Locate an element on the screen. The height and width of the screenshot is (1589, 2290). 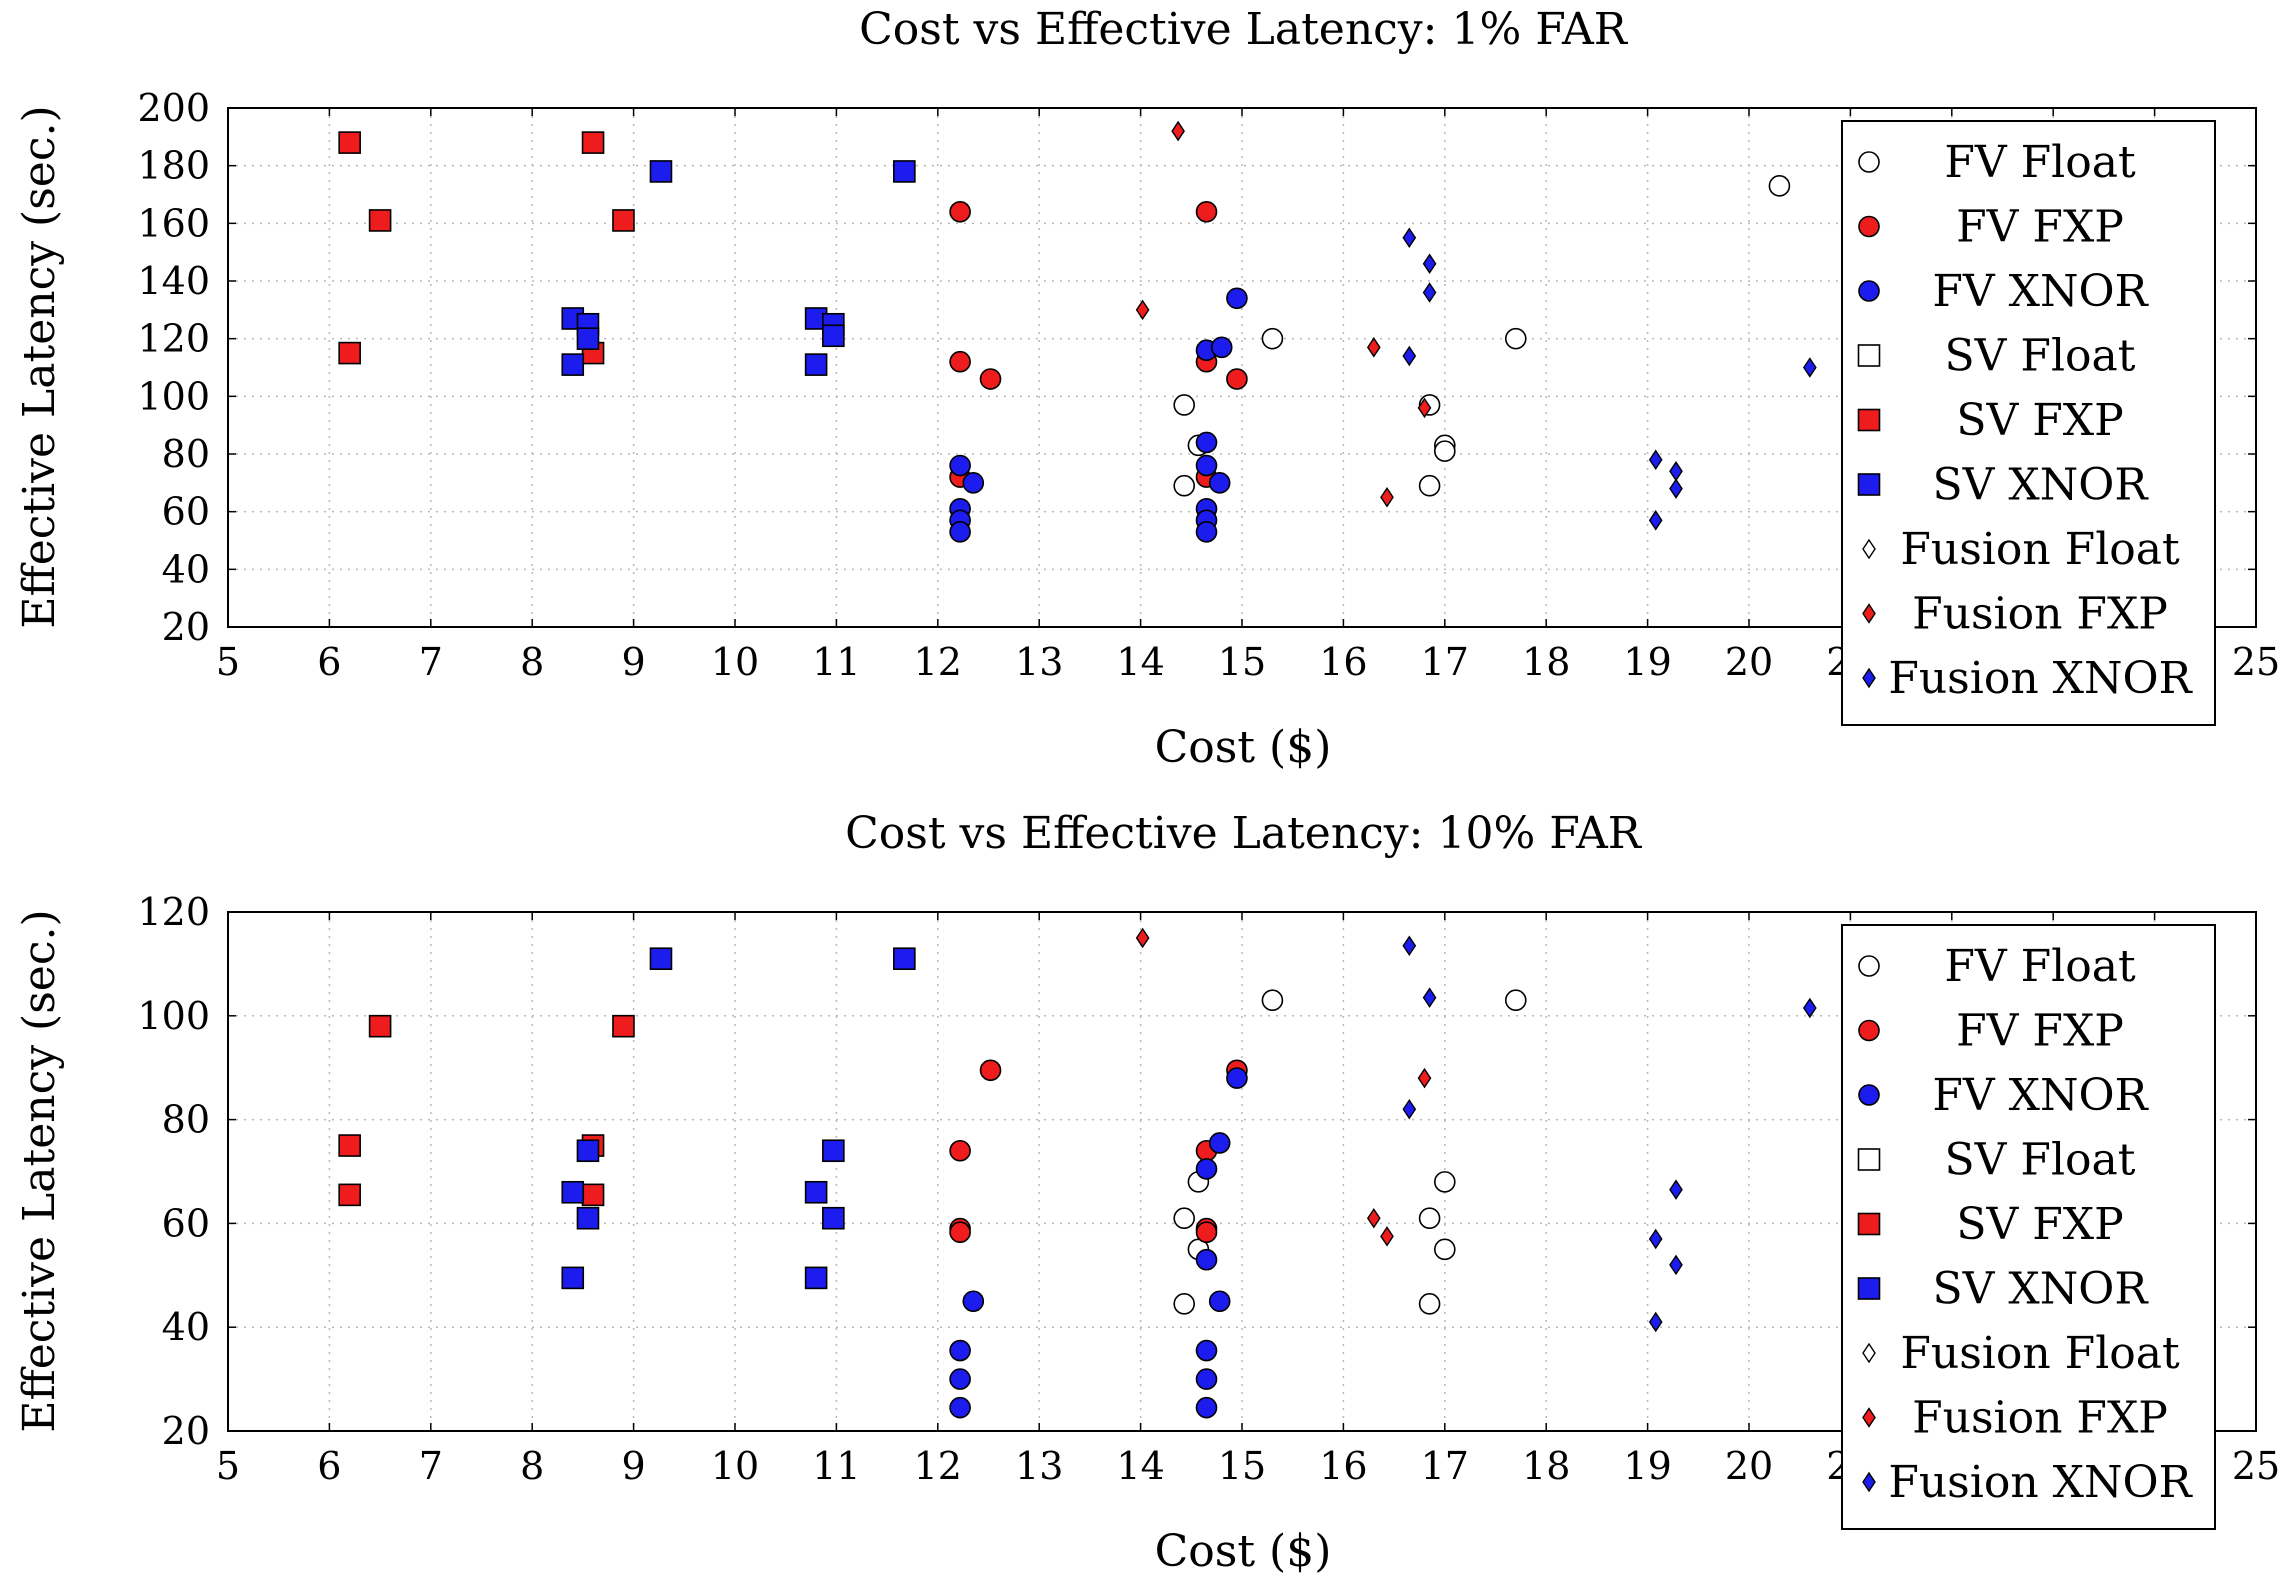
y-tick-label: 40 is located at coordinates (186, 1327).